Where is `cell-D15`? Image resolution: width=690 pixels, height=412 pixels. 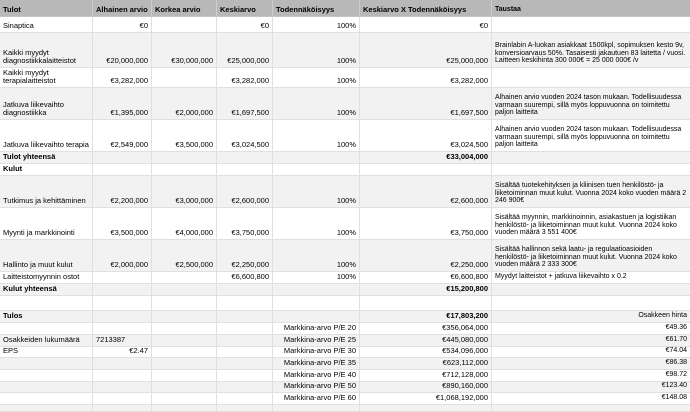 cell-D15 is located at coordinates (245, 317).